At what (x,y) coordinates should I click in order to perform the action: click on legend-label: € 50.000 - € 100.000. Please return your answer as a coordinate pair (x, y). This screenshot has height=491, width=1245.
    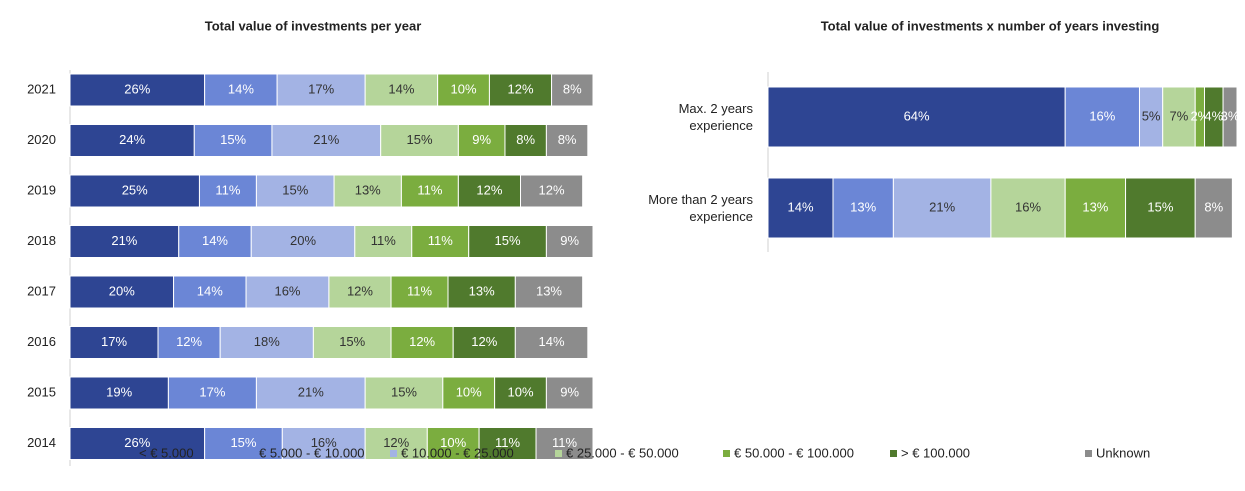
    Looking at the image, I should click on (794, 452).